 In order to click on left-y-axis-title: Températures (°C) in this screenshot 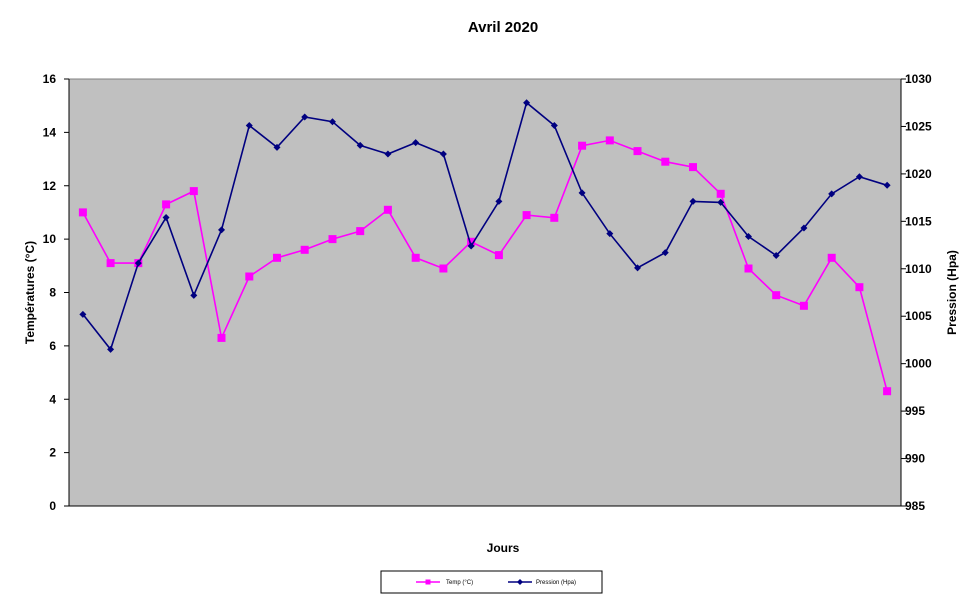, I will do `click(30, 292)`.